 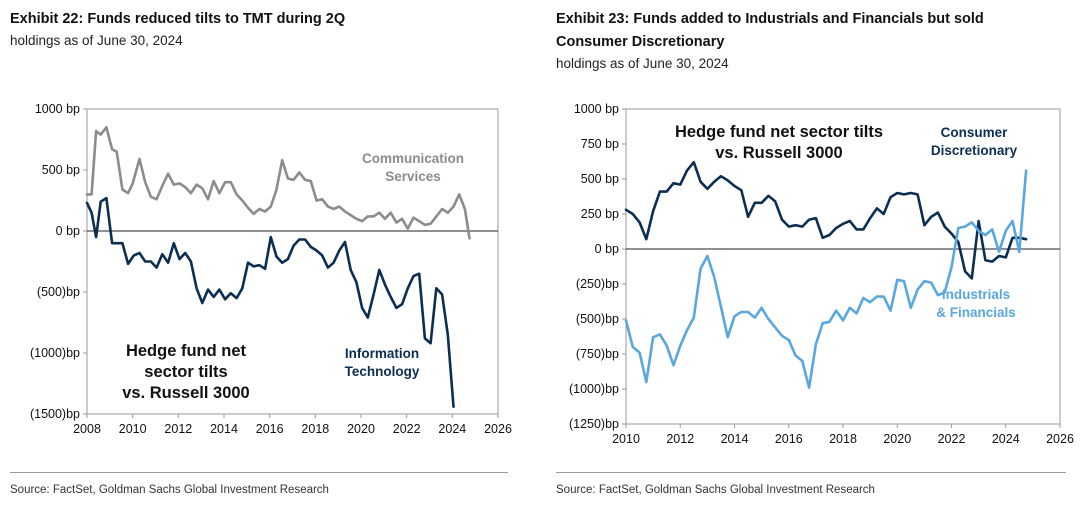 I want to click on right-source-divider, so click(x=811, y=472).